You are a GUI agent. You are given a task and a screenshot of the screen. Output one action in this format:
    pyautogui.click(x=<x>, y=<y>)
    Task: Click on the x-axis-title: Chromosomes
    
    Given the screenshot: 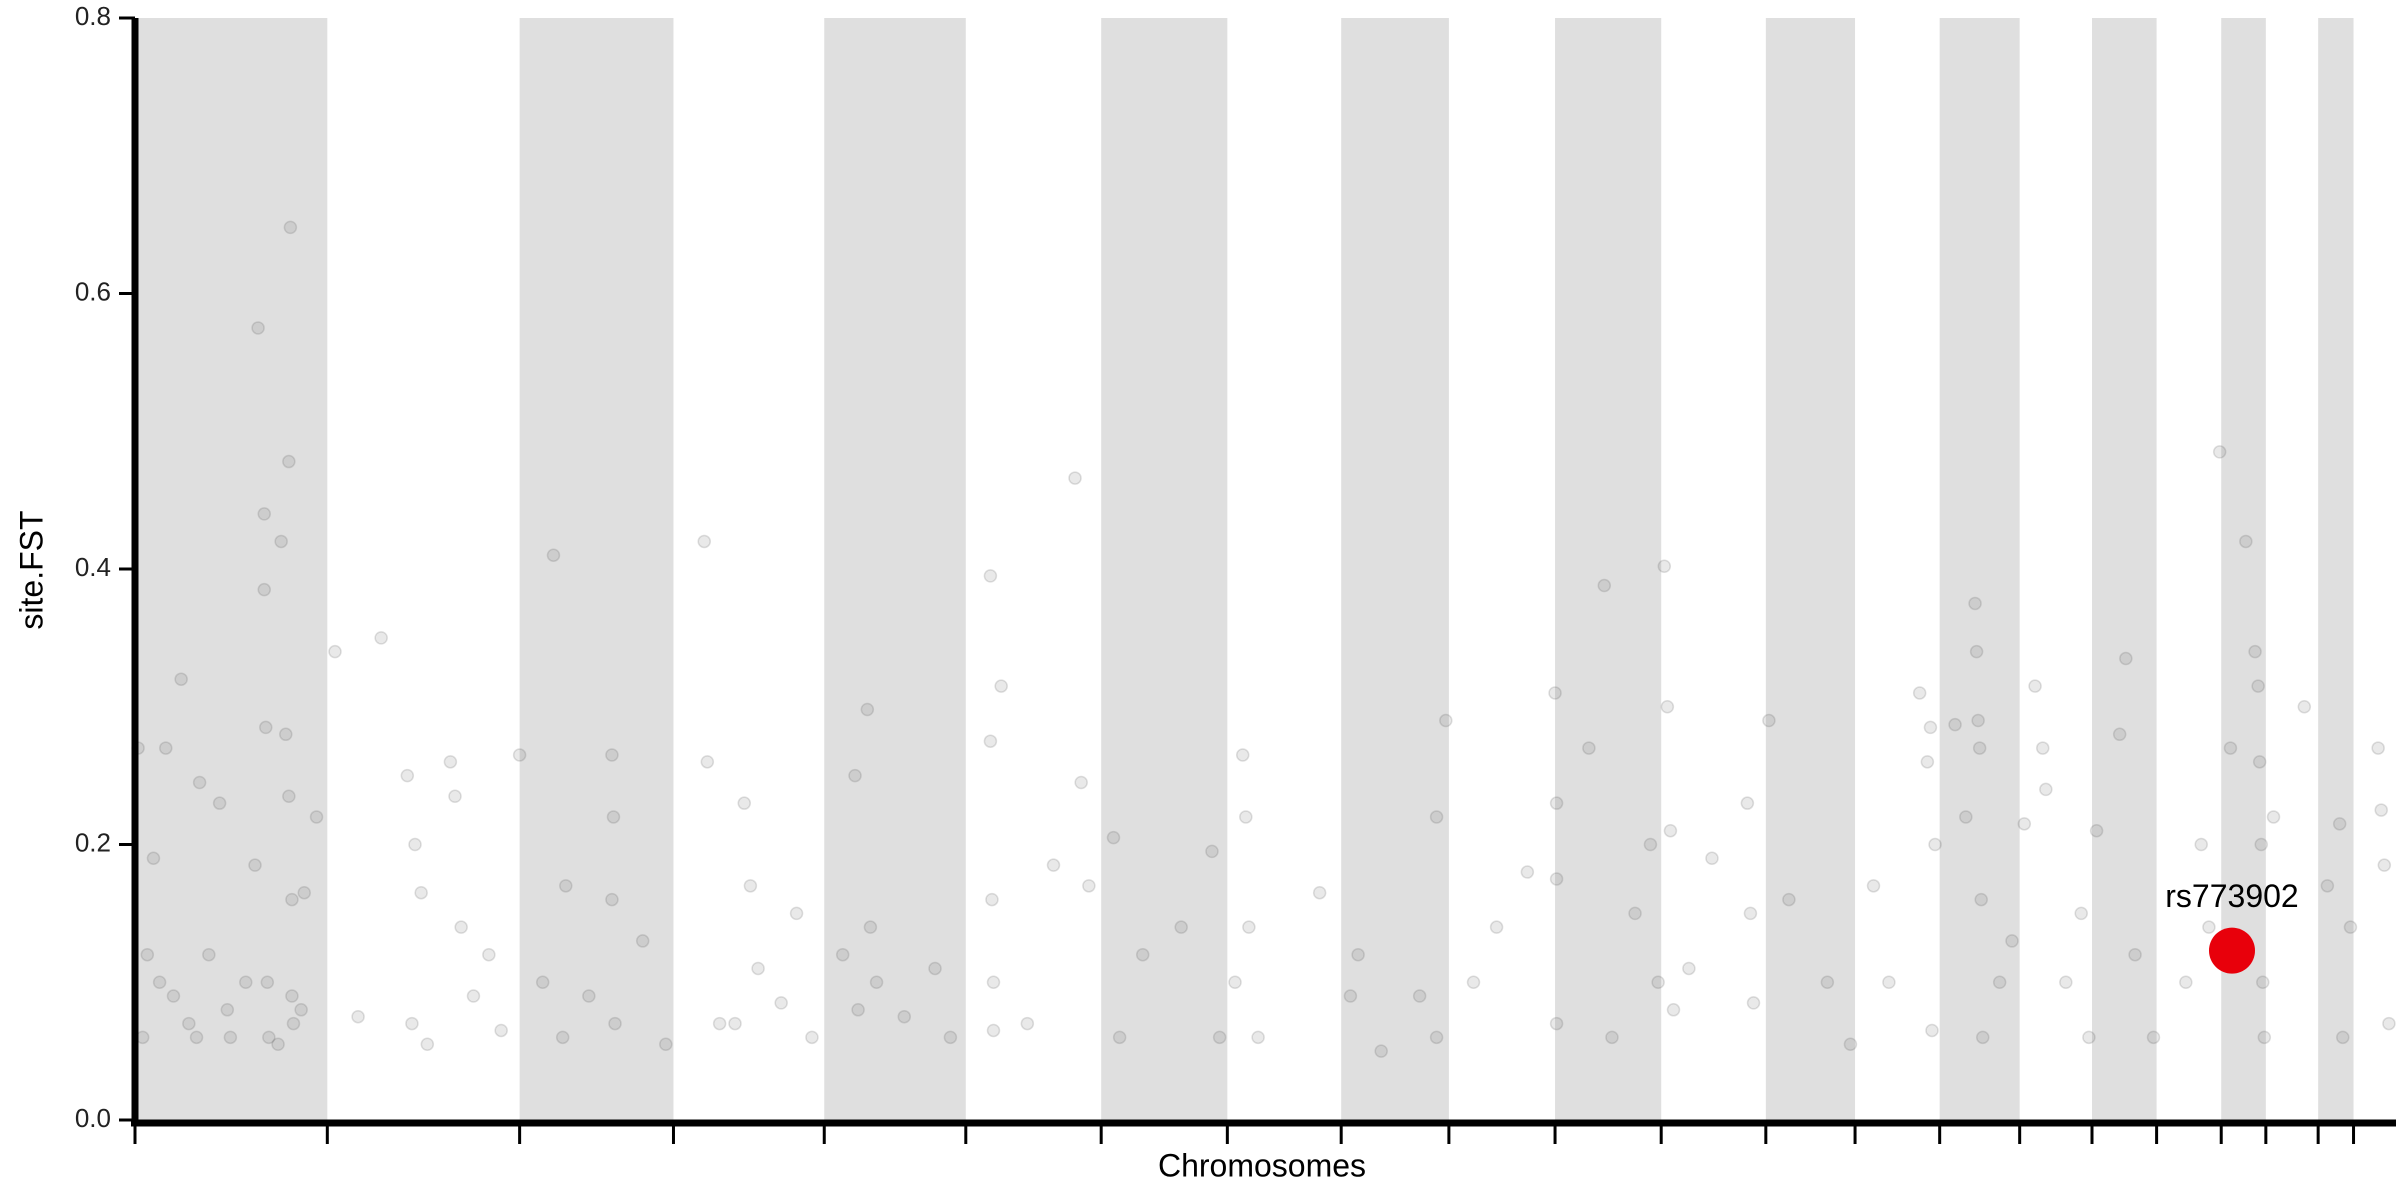 What is the action you would take?
    pyautogui.click(x=1262, y=1165)
    